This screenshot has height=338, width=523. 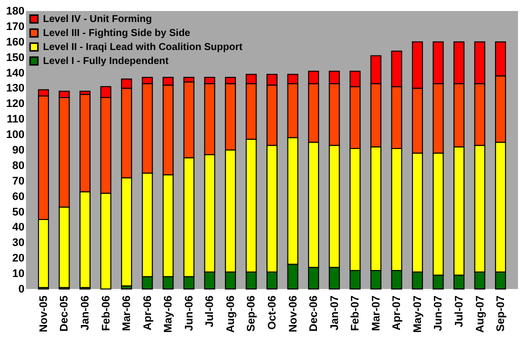 I want to click on x-tick-label: Jun-06, so click(x=189, y=313).